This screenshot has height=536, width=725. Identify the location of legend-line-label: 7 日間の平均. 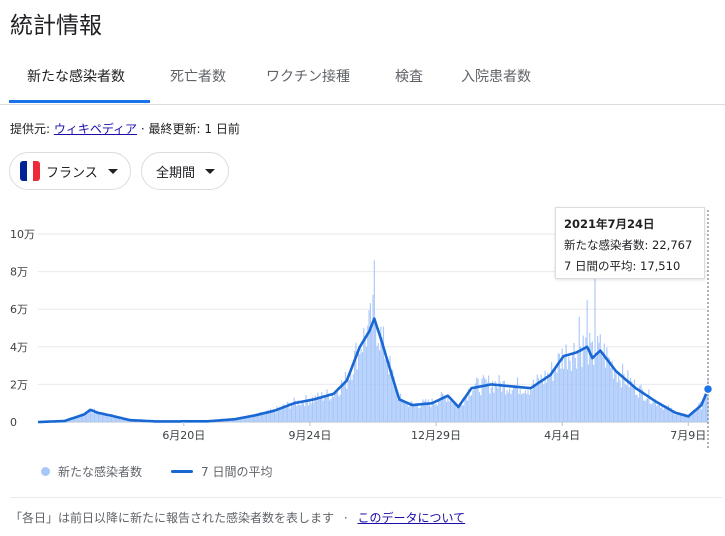
(237, 472).